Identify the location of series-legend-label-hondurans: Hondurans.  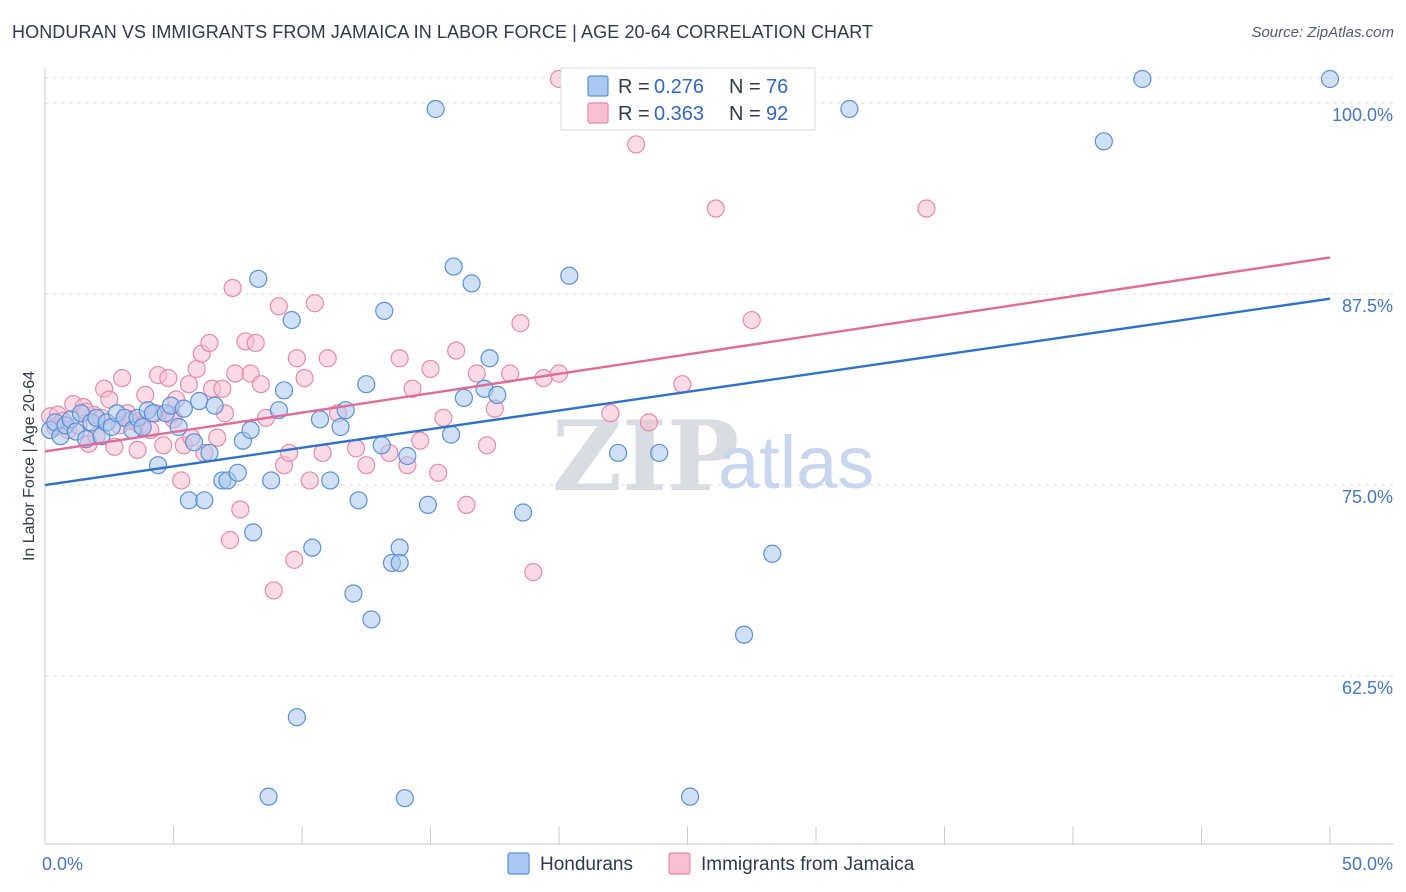
(586, 864).